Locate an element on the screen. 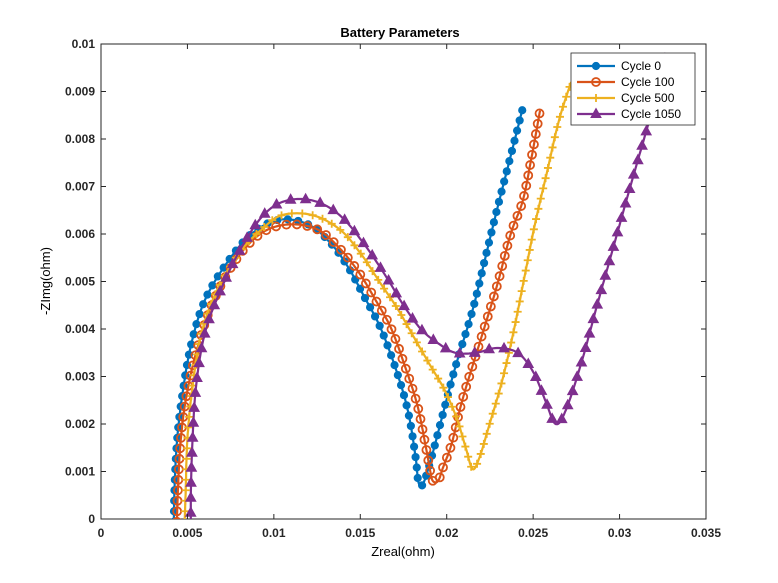 Image resolution: width=778 pixels, height=583 pixels. x-tick-label: 0.01 is located at coordinates (274, 533).